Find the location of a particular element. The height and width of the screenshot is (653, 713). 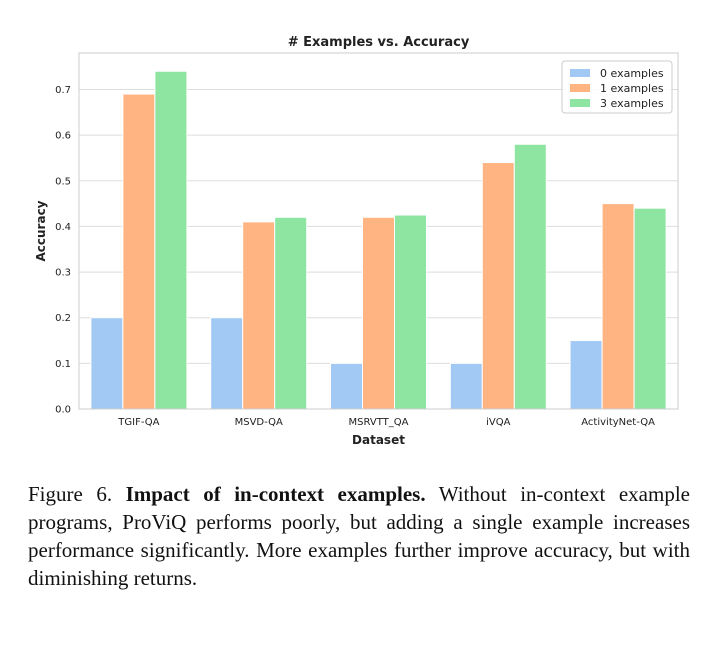

y-tick-label: 0.3 is located at coordinates (63, 273).